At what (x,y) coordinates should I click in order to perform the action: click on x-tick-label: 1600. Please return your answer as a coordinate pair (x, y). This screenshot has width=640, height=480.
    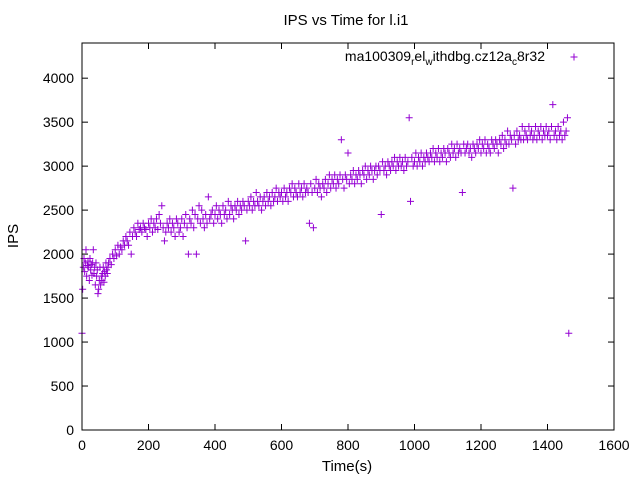
    Looking at the image, I should click on (613, 445).